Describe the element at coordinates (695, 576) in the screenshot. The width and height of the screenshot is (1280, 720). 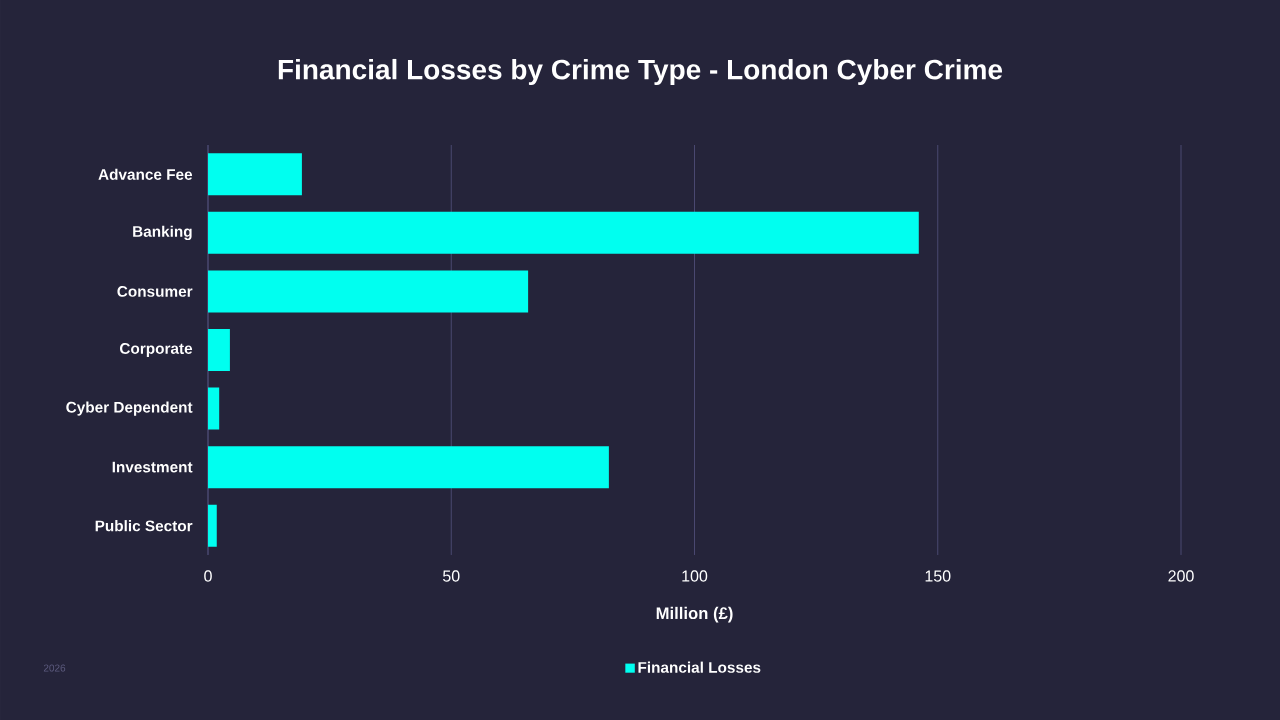
I see `x-tick-label: 100` at that location.